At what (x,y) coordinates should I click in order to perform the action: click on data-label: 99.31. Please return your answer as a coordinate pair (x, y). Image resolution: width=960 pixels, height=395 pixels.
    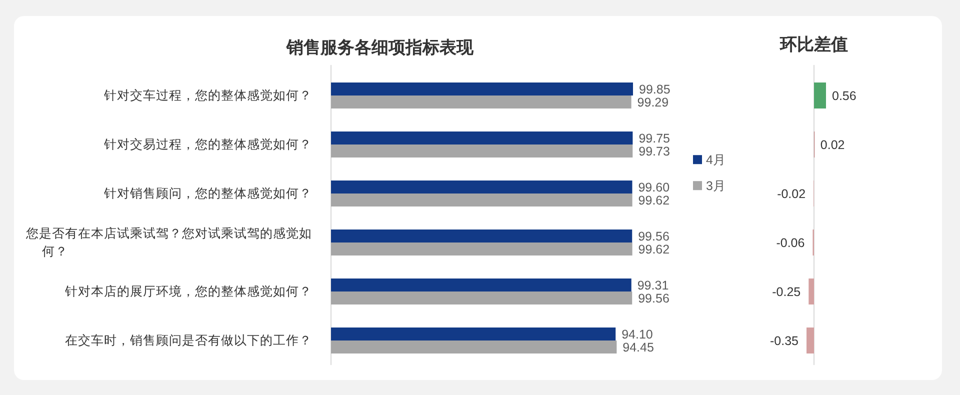
    Looking at the image, I should click on (653, 285).